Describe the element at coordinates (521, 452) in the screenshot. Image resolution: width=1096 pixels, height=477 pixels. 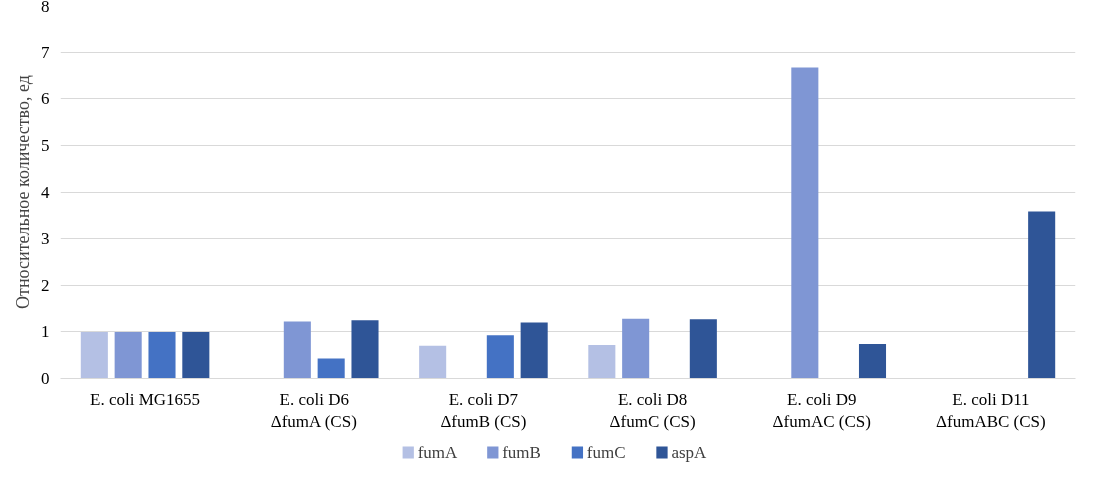
I see `legend-label: fumB` at that location.